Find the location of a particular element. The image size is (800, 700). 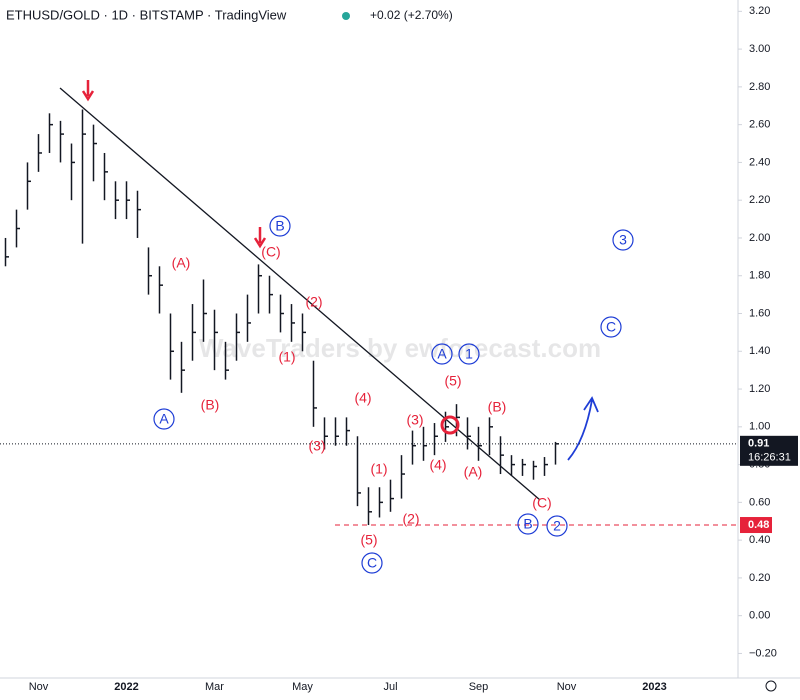

level-box is located at coordinates (756, 525).